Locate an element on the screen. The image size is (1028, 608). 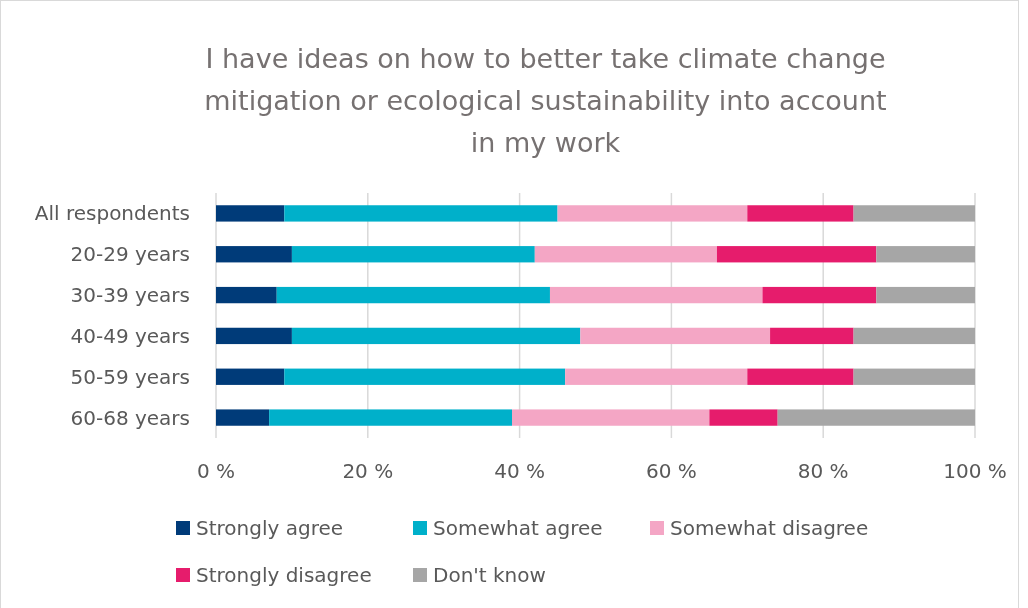
chart-title: I have ideas on how to better take climate change mitigation or ecological sustainability into account in my work is located at coordinates (545, 100).